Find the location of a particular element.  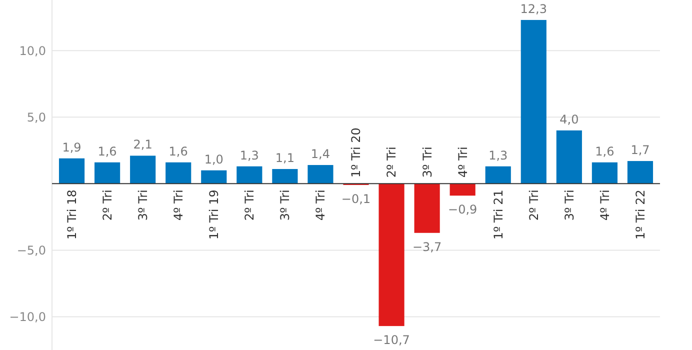

x-tick-label: 1º Tri 19 is located at coordinates (214, 215).